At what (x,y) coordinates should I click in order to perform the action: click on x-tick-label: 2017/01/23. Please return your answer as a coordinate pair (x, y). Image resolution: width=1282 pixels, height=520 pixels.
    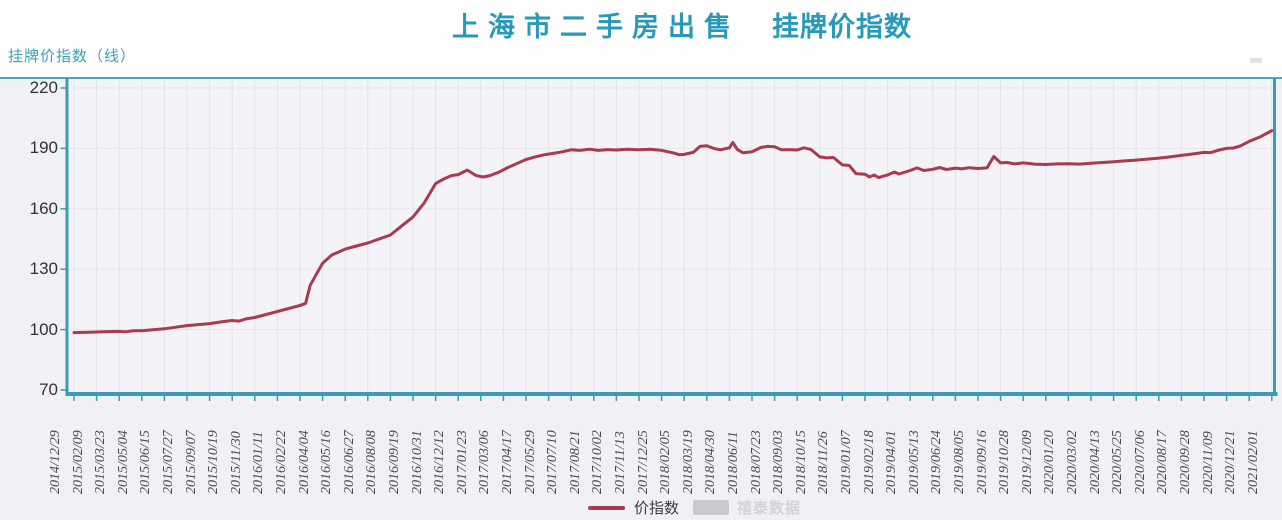
    Looking at the image, I should click on (462, 462).